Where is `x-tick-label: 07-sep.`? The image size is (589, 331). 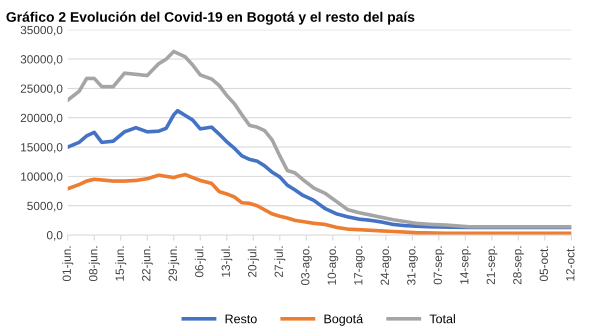
x-tick-label: 07-sep. is located at coordinates (439, 265).